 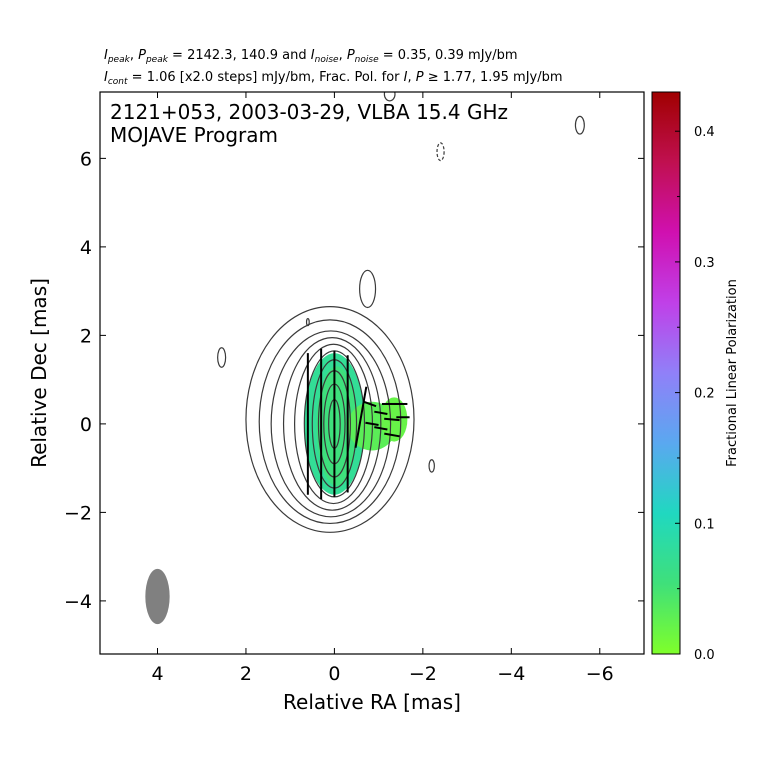 I want to click on x-tick-label: 2, so click(x=246, y=674).